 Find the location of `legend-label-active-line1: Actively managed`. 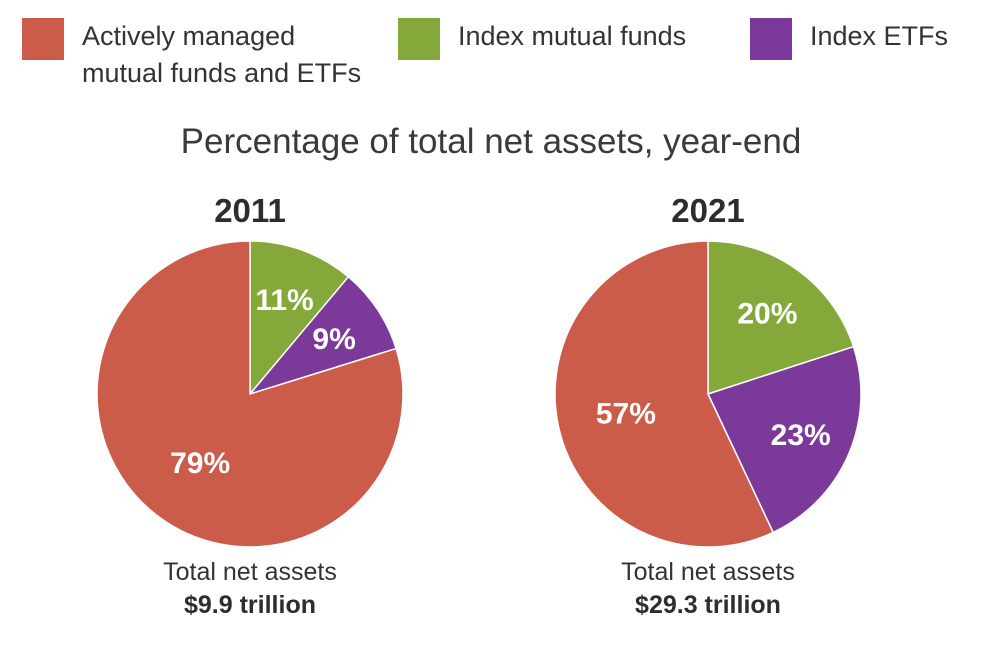

legend-label-active-line1: Actively managed is located at coordinates (189, 36).